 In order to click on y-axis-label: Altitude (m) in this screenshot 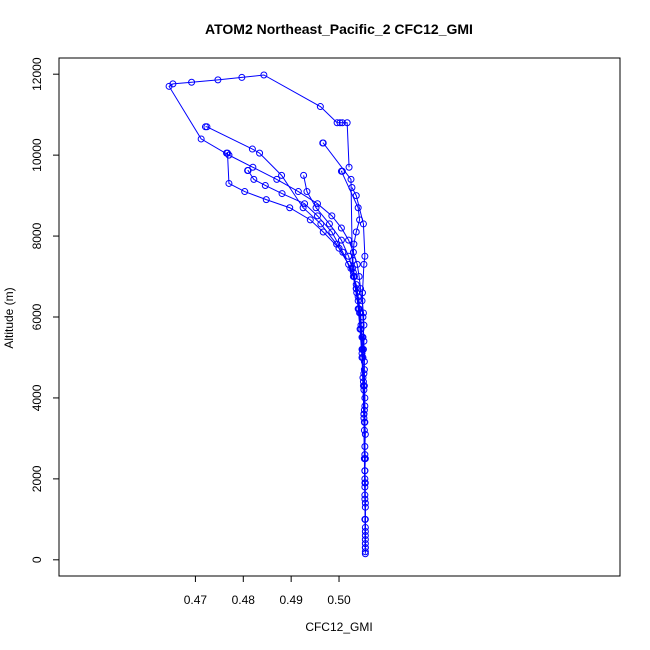, I will do `click(9, 317)`.